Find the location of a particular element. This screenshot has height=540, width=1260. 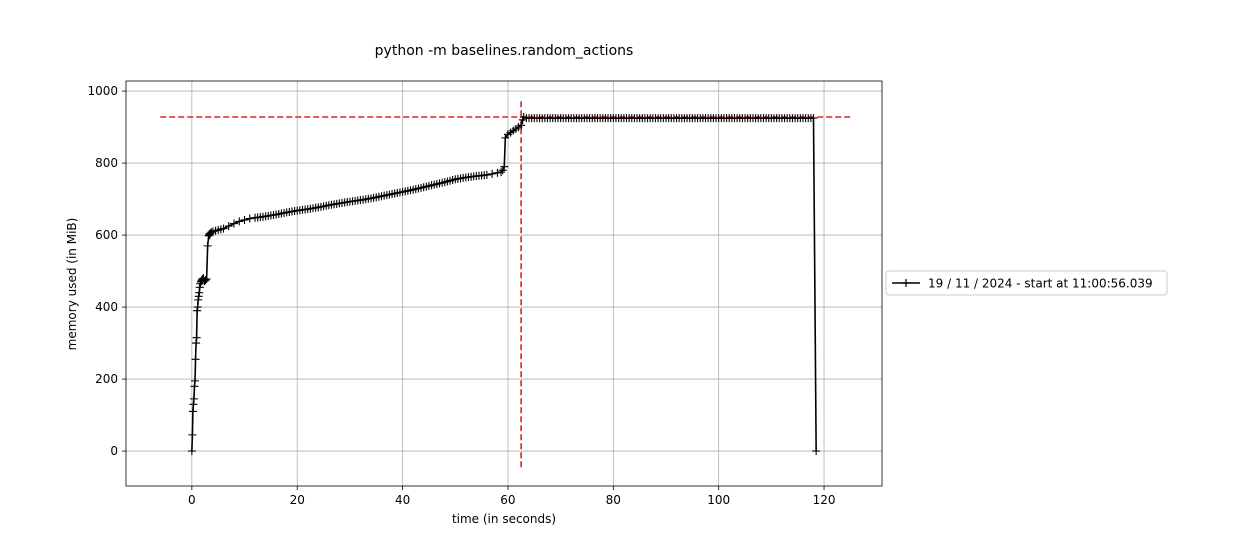

x-tick-label: 20 is located at coordinates (297, 500).